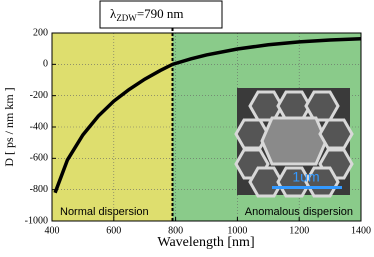 The height and width of the screenshot is (257, 374). I want to click on x-tick-label: 800, so click(175, 230).